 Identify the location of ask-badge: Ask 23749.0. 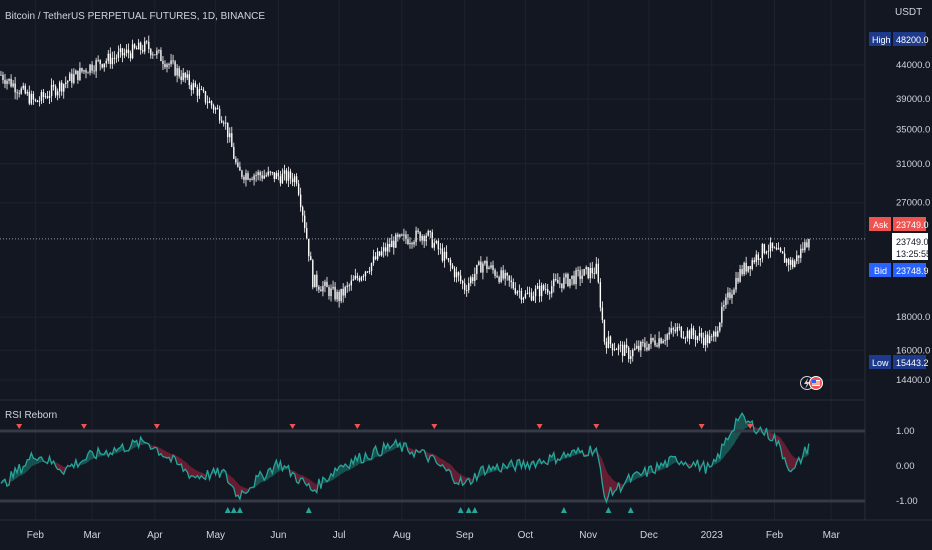
(899, 224).